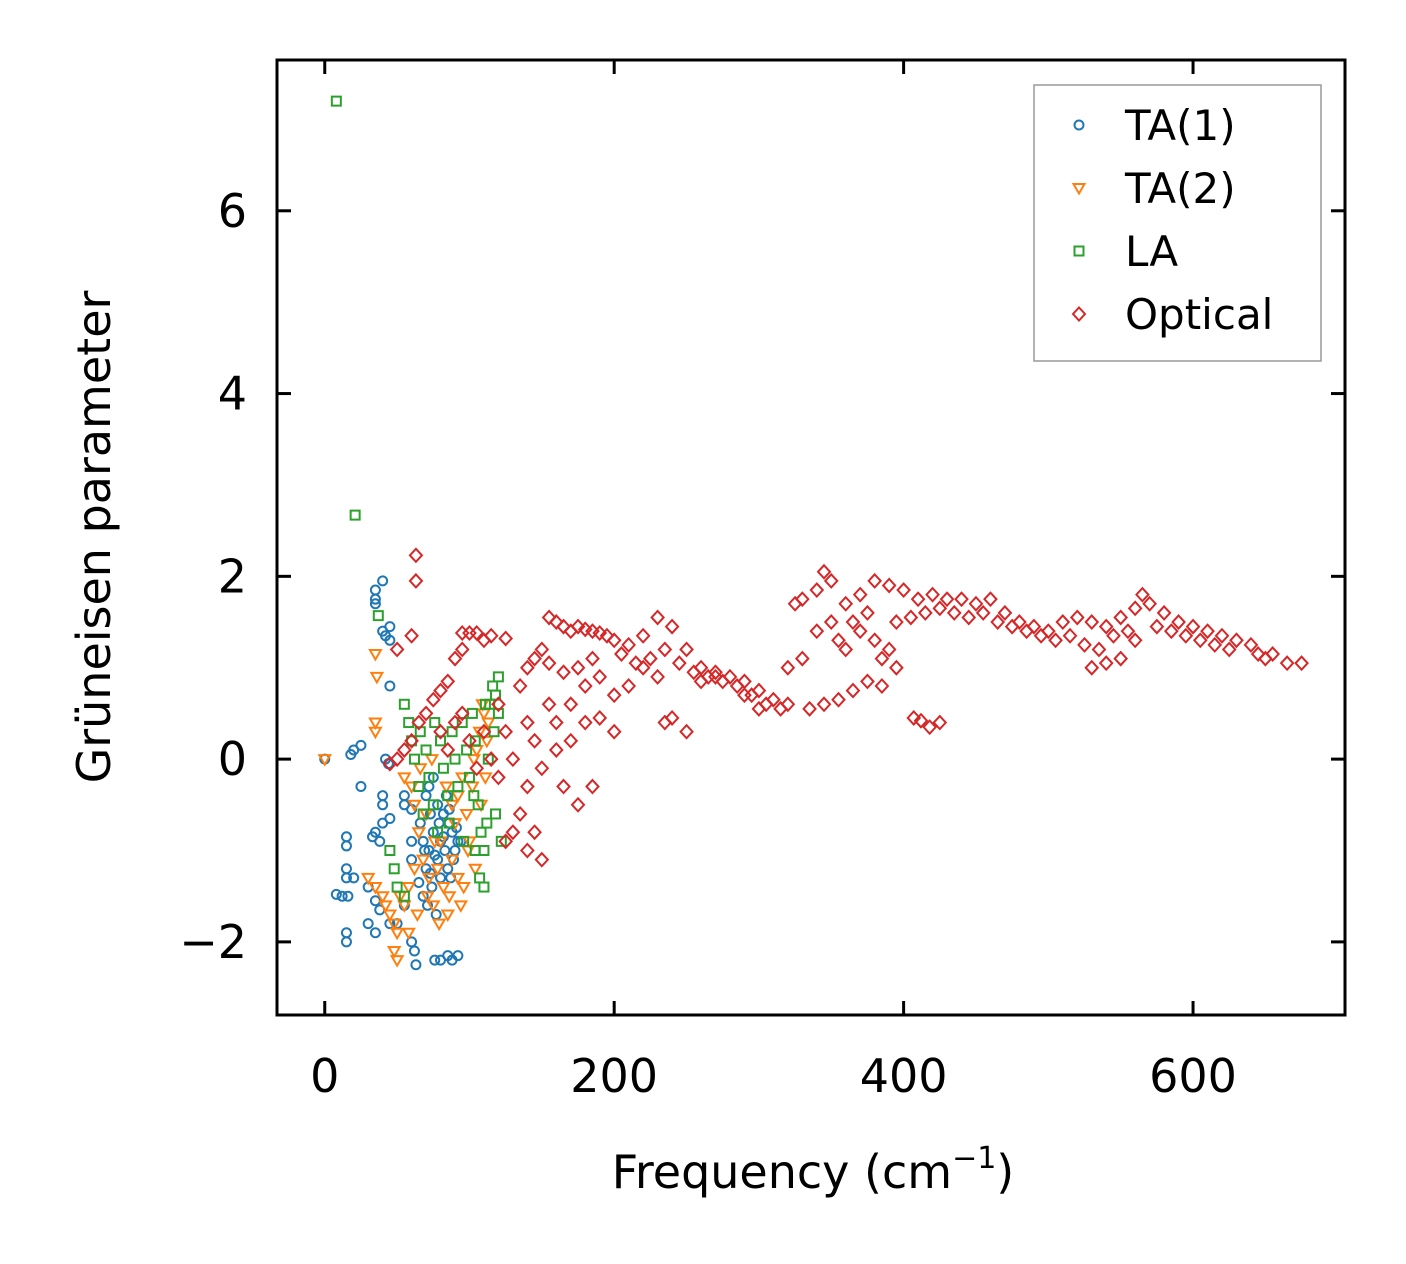 The image size is (1406, 1264). I want to click on legend-box, so click(1177, 223).